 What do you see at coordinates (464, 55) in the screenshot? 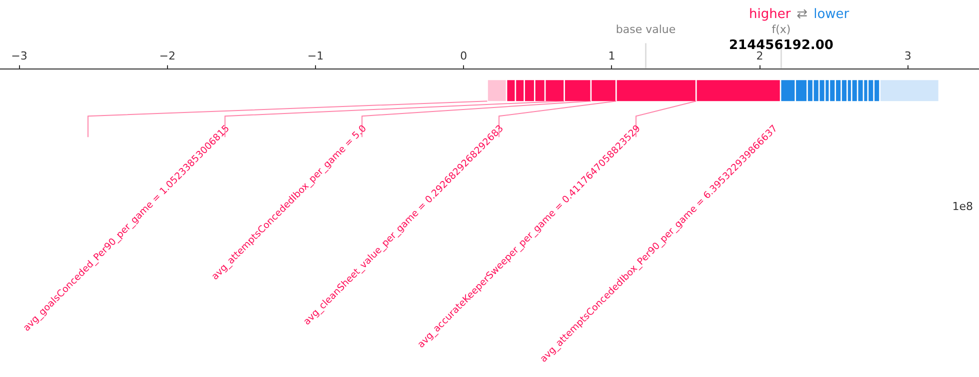
I see `x-tick-label: 0` at bounding box center [464, 55].